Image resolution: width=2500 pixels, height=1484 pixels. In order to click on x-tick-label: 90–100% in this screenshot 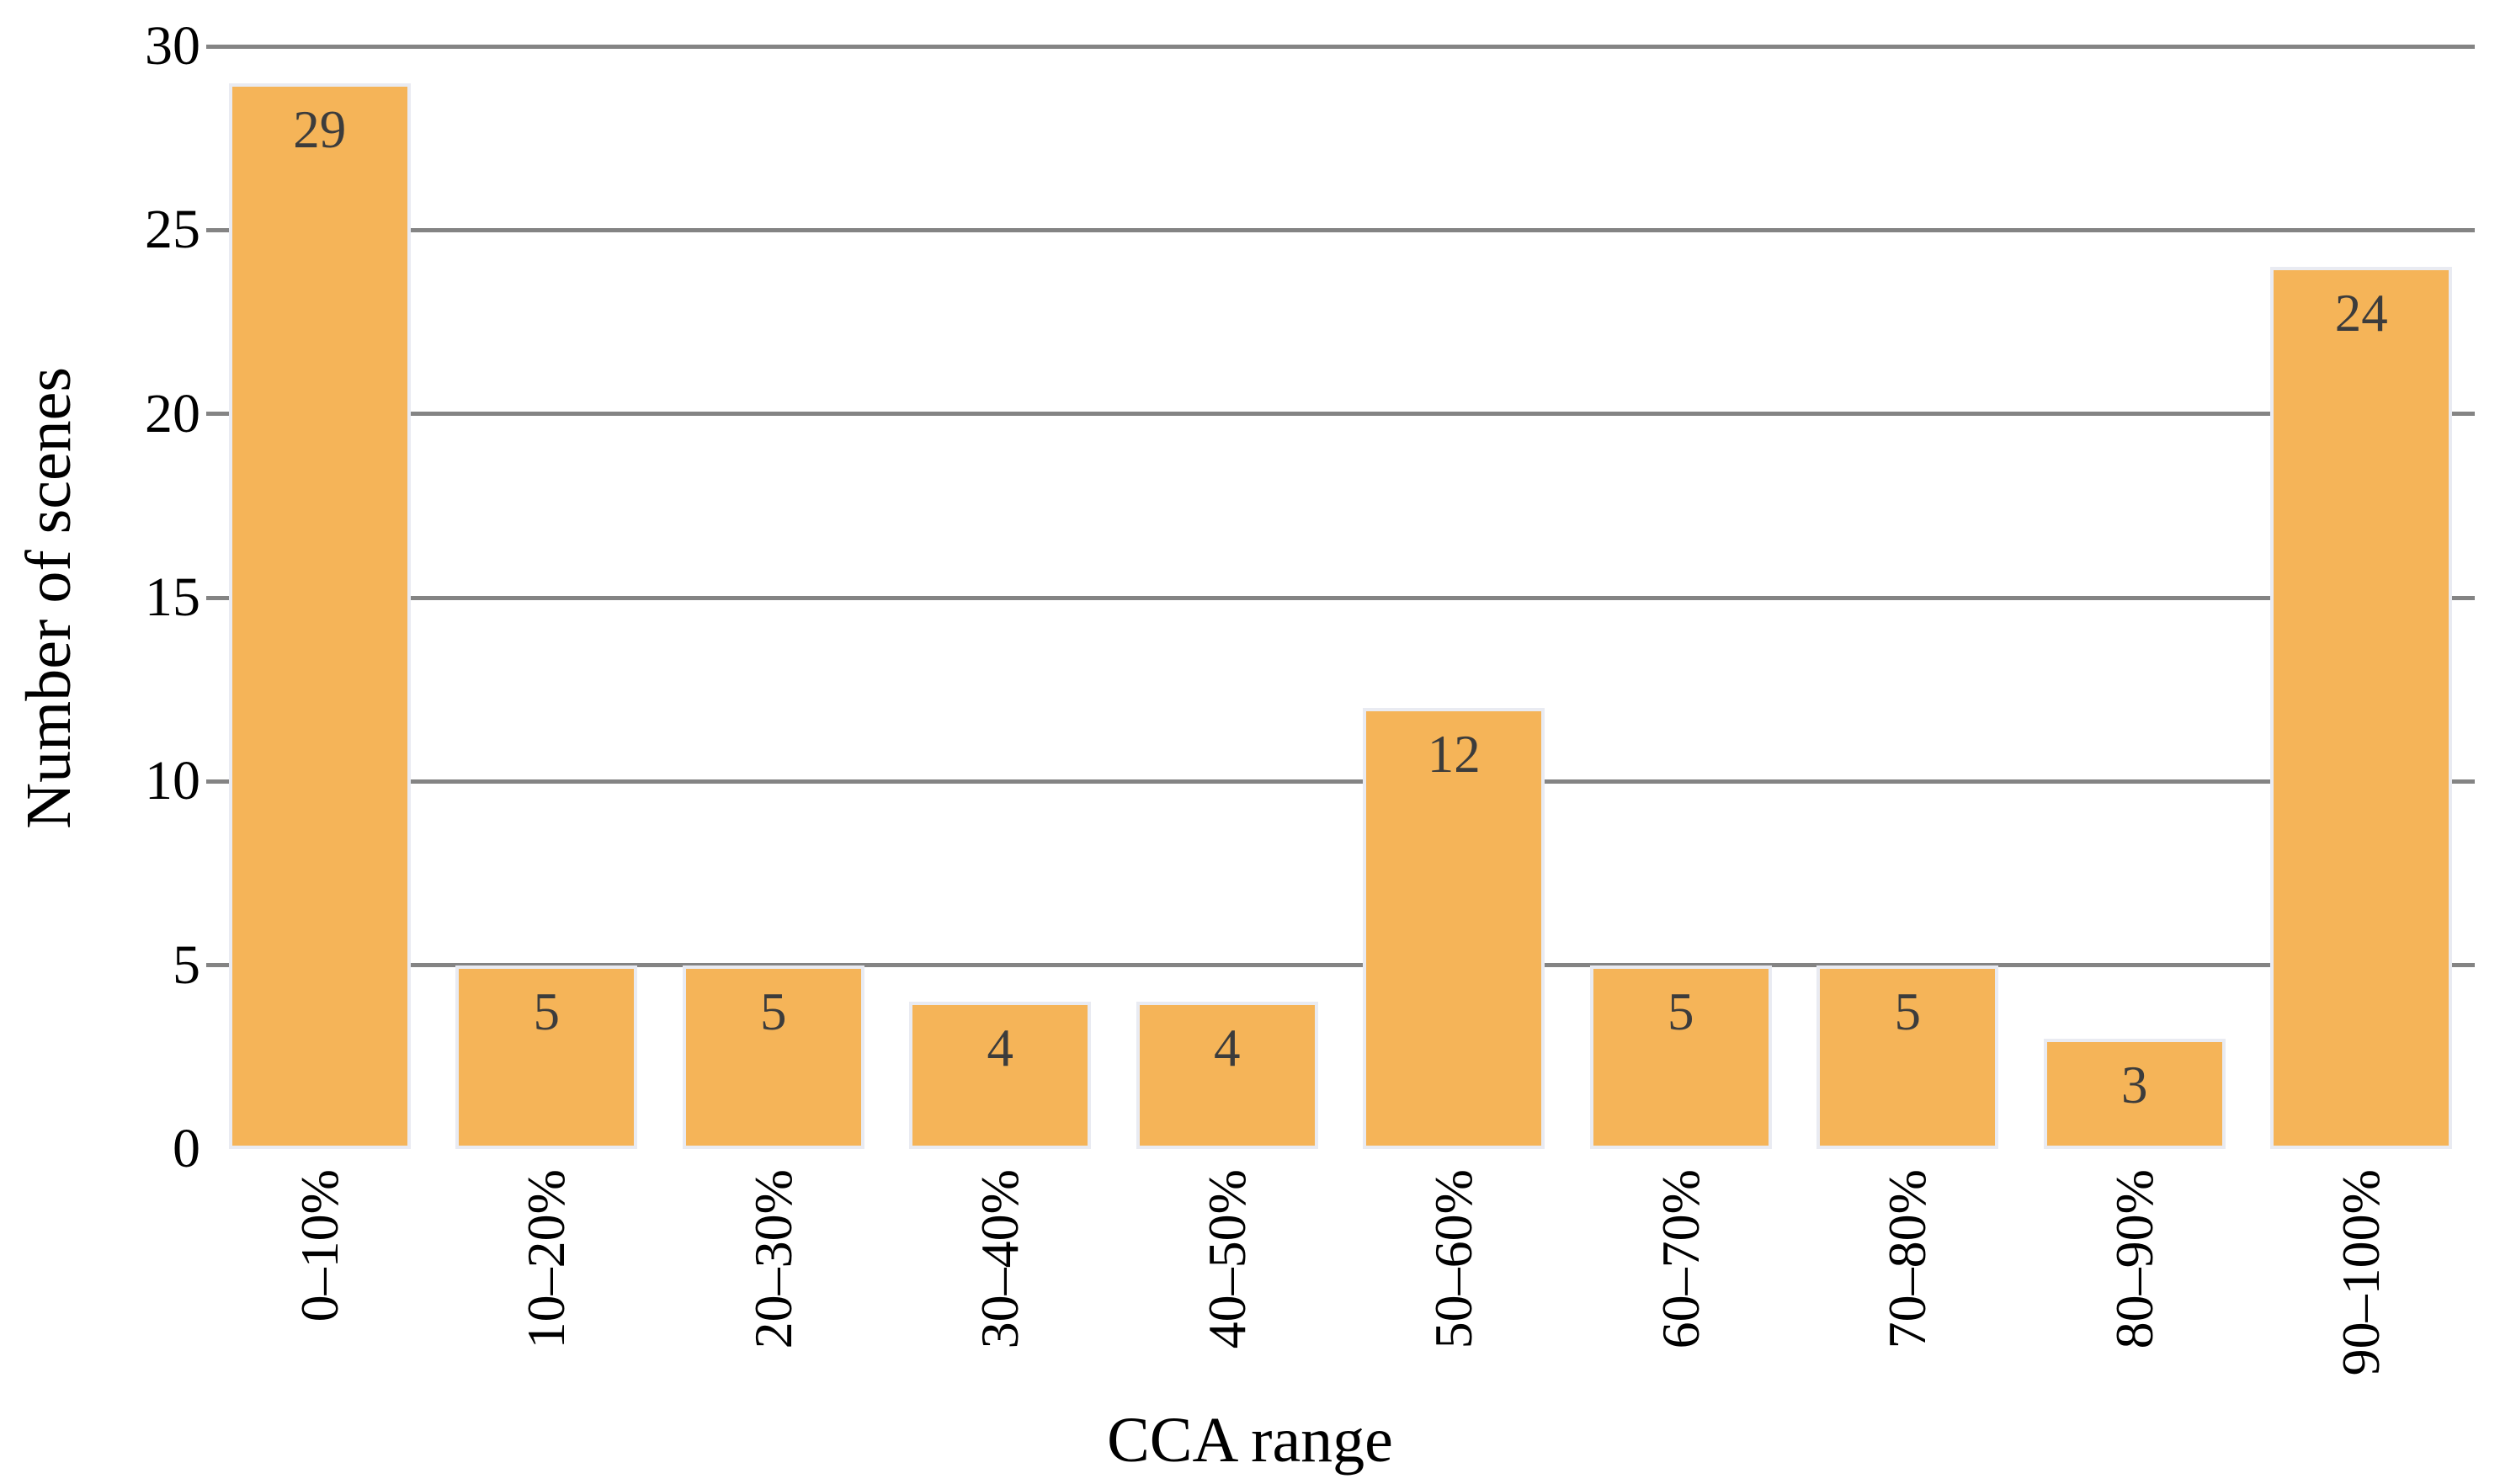, I will do `click(2361, 1272)`.